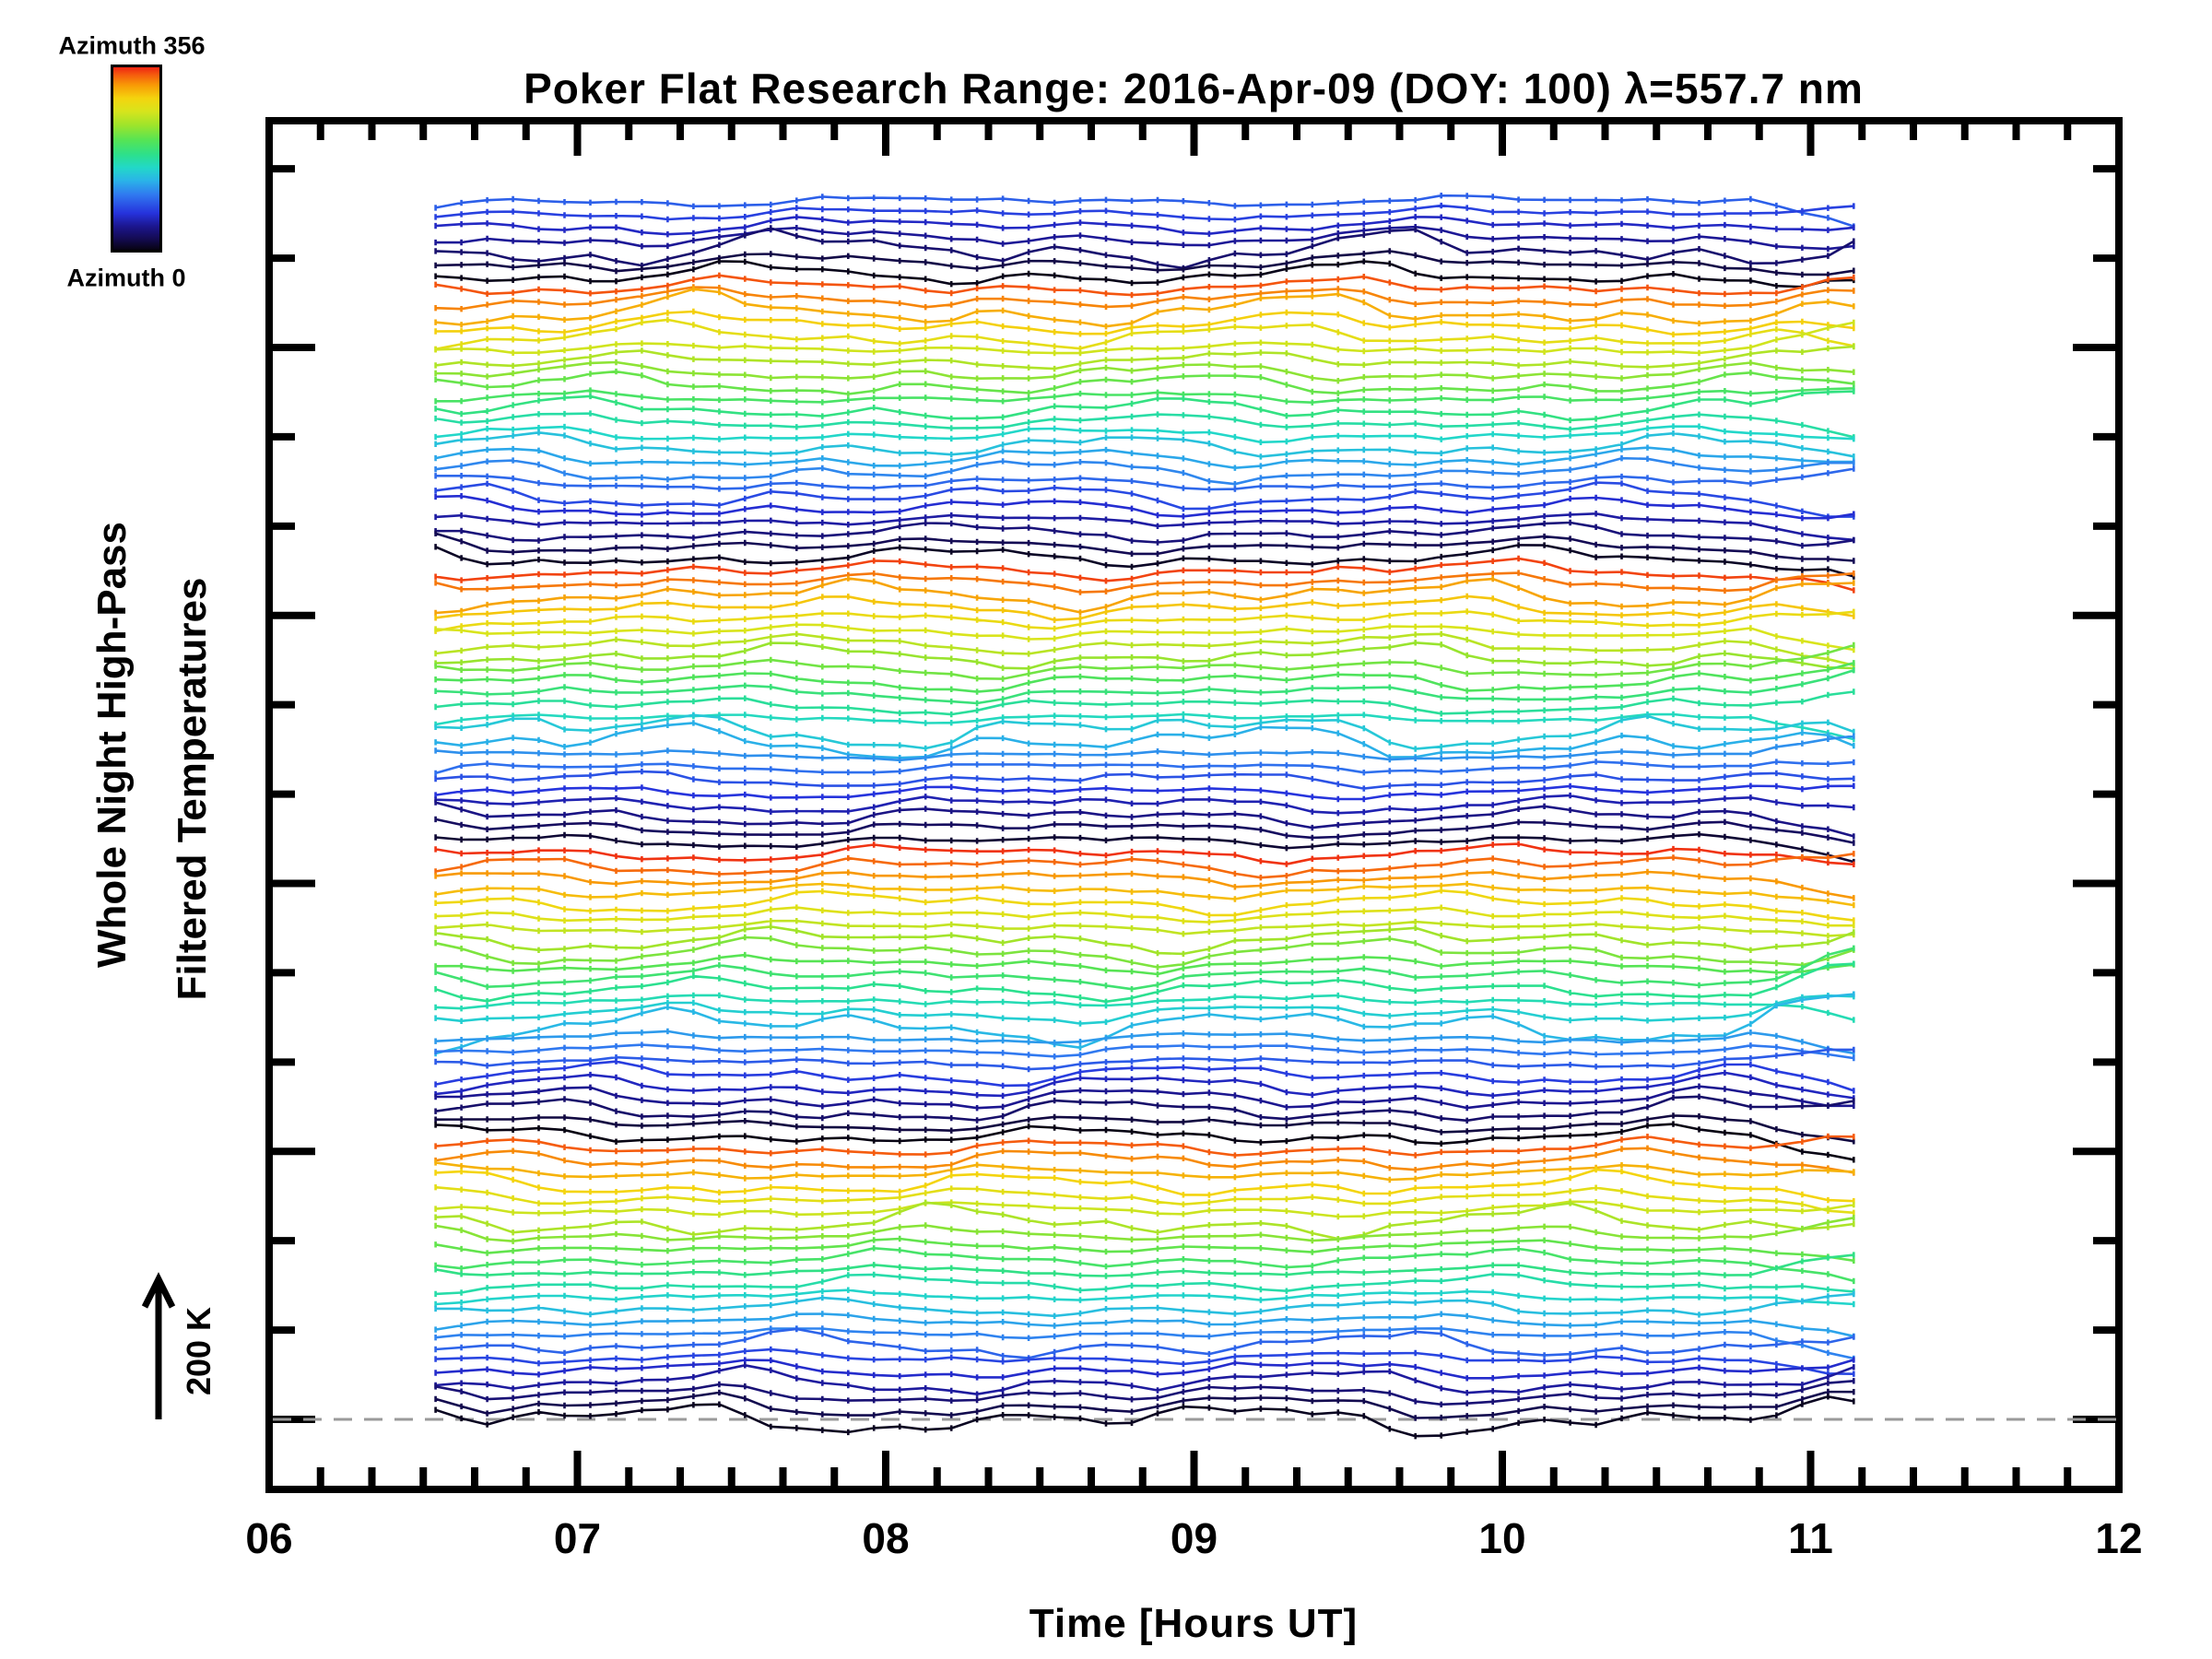 The width and height of the screenshot is (2212, 1659). What do you see at coordinates (1810, 1538) in the screenshot?
I see `x-tick-label-11: 11` at bounding box center [1810, 1538].